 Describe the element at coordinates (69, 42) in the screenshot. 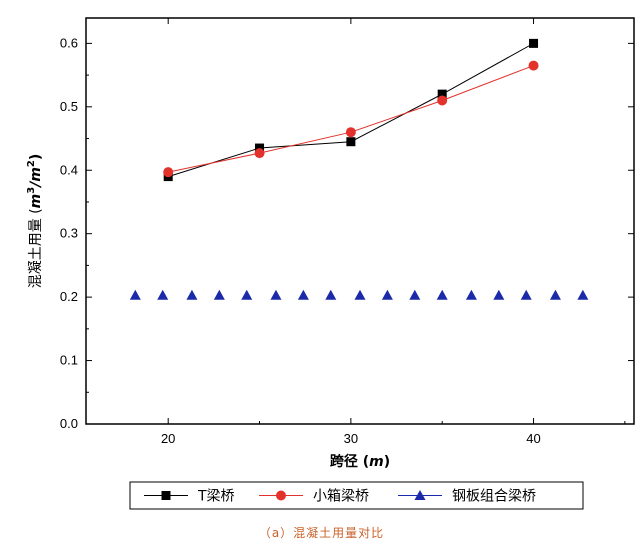

I see `y-tick-label: 0.6` at that location.